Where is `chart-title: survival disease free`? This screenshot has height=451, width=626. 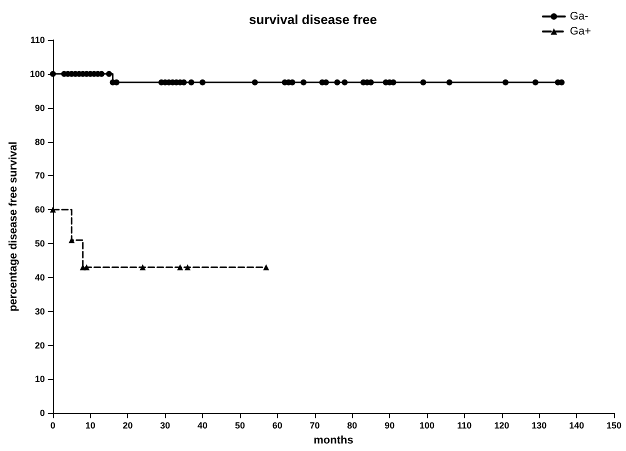 chart-title: survival disease free is located at coordinates (313, 19).